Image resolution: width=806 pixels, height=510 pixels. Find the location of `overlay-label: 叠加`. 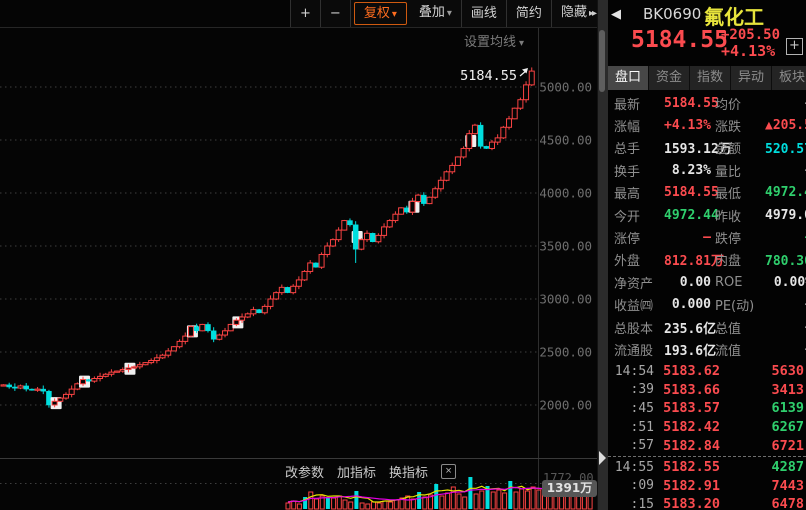

overlay-label: 叠加 is located at coordinates (431, 12).